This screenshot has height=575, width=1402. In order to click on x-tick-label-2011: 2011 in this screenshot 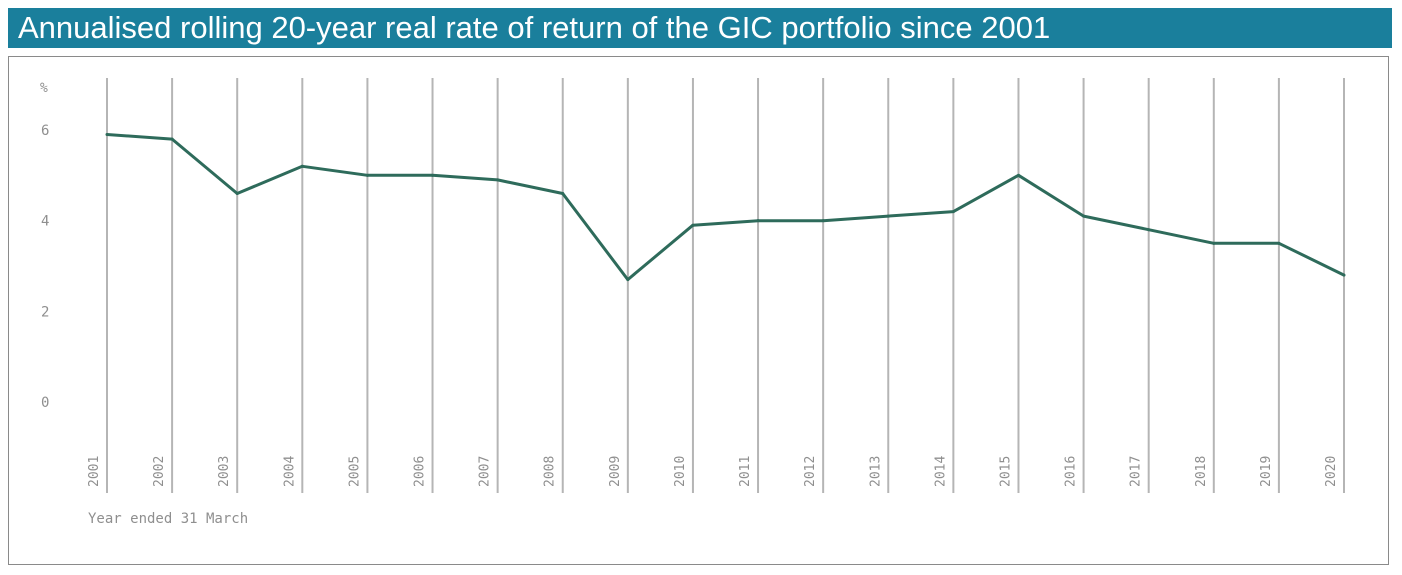, I will do `click(745, 471)`.